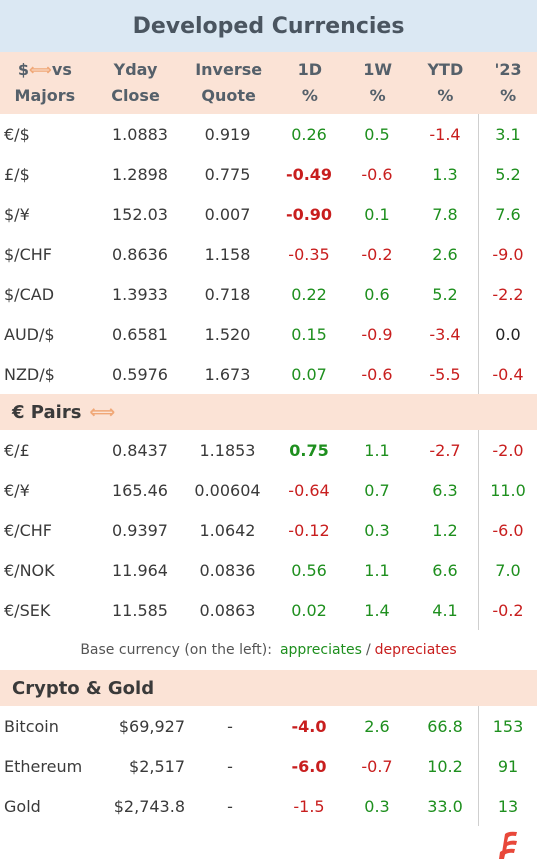  Describe the element at coordinates (309, 450) in the screenshot. I see `change-1d-cell: 0.75` at that location.